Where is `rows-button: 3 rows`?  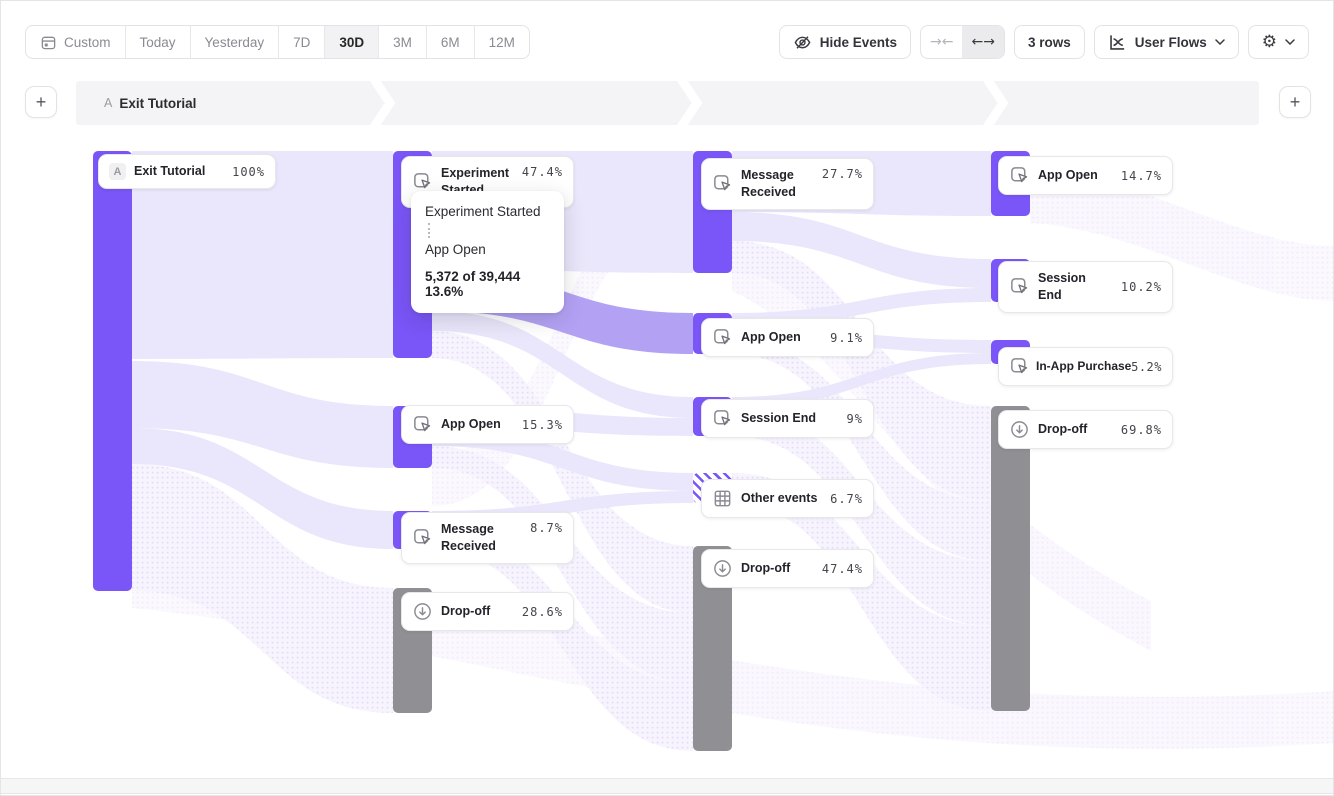
rows-button: 3 rows is located at coordinates (1049, 42).